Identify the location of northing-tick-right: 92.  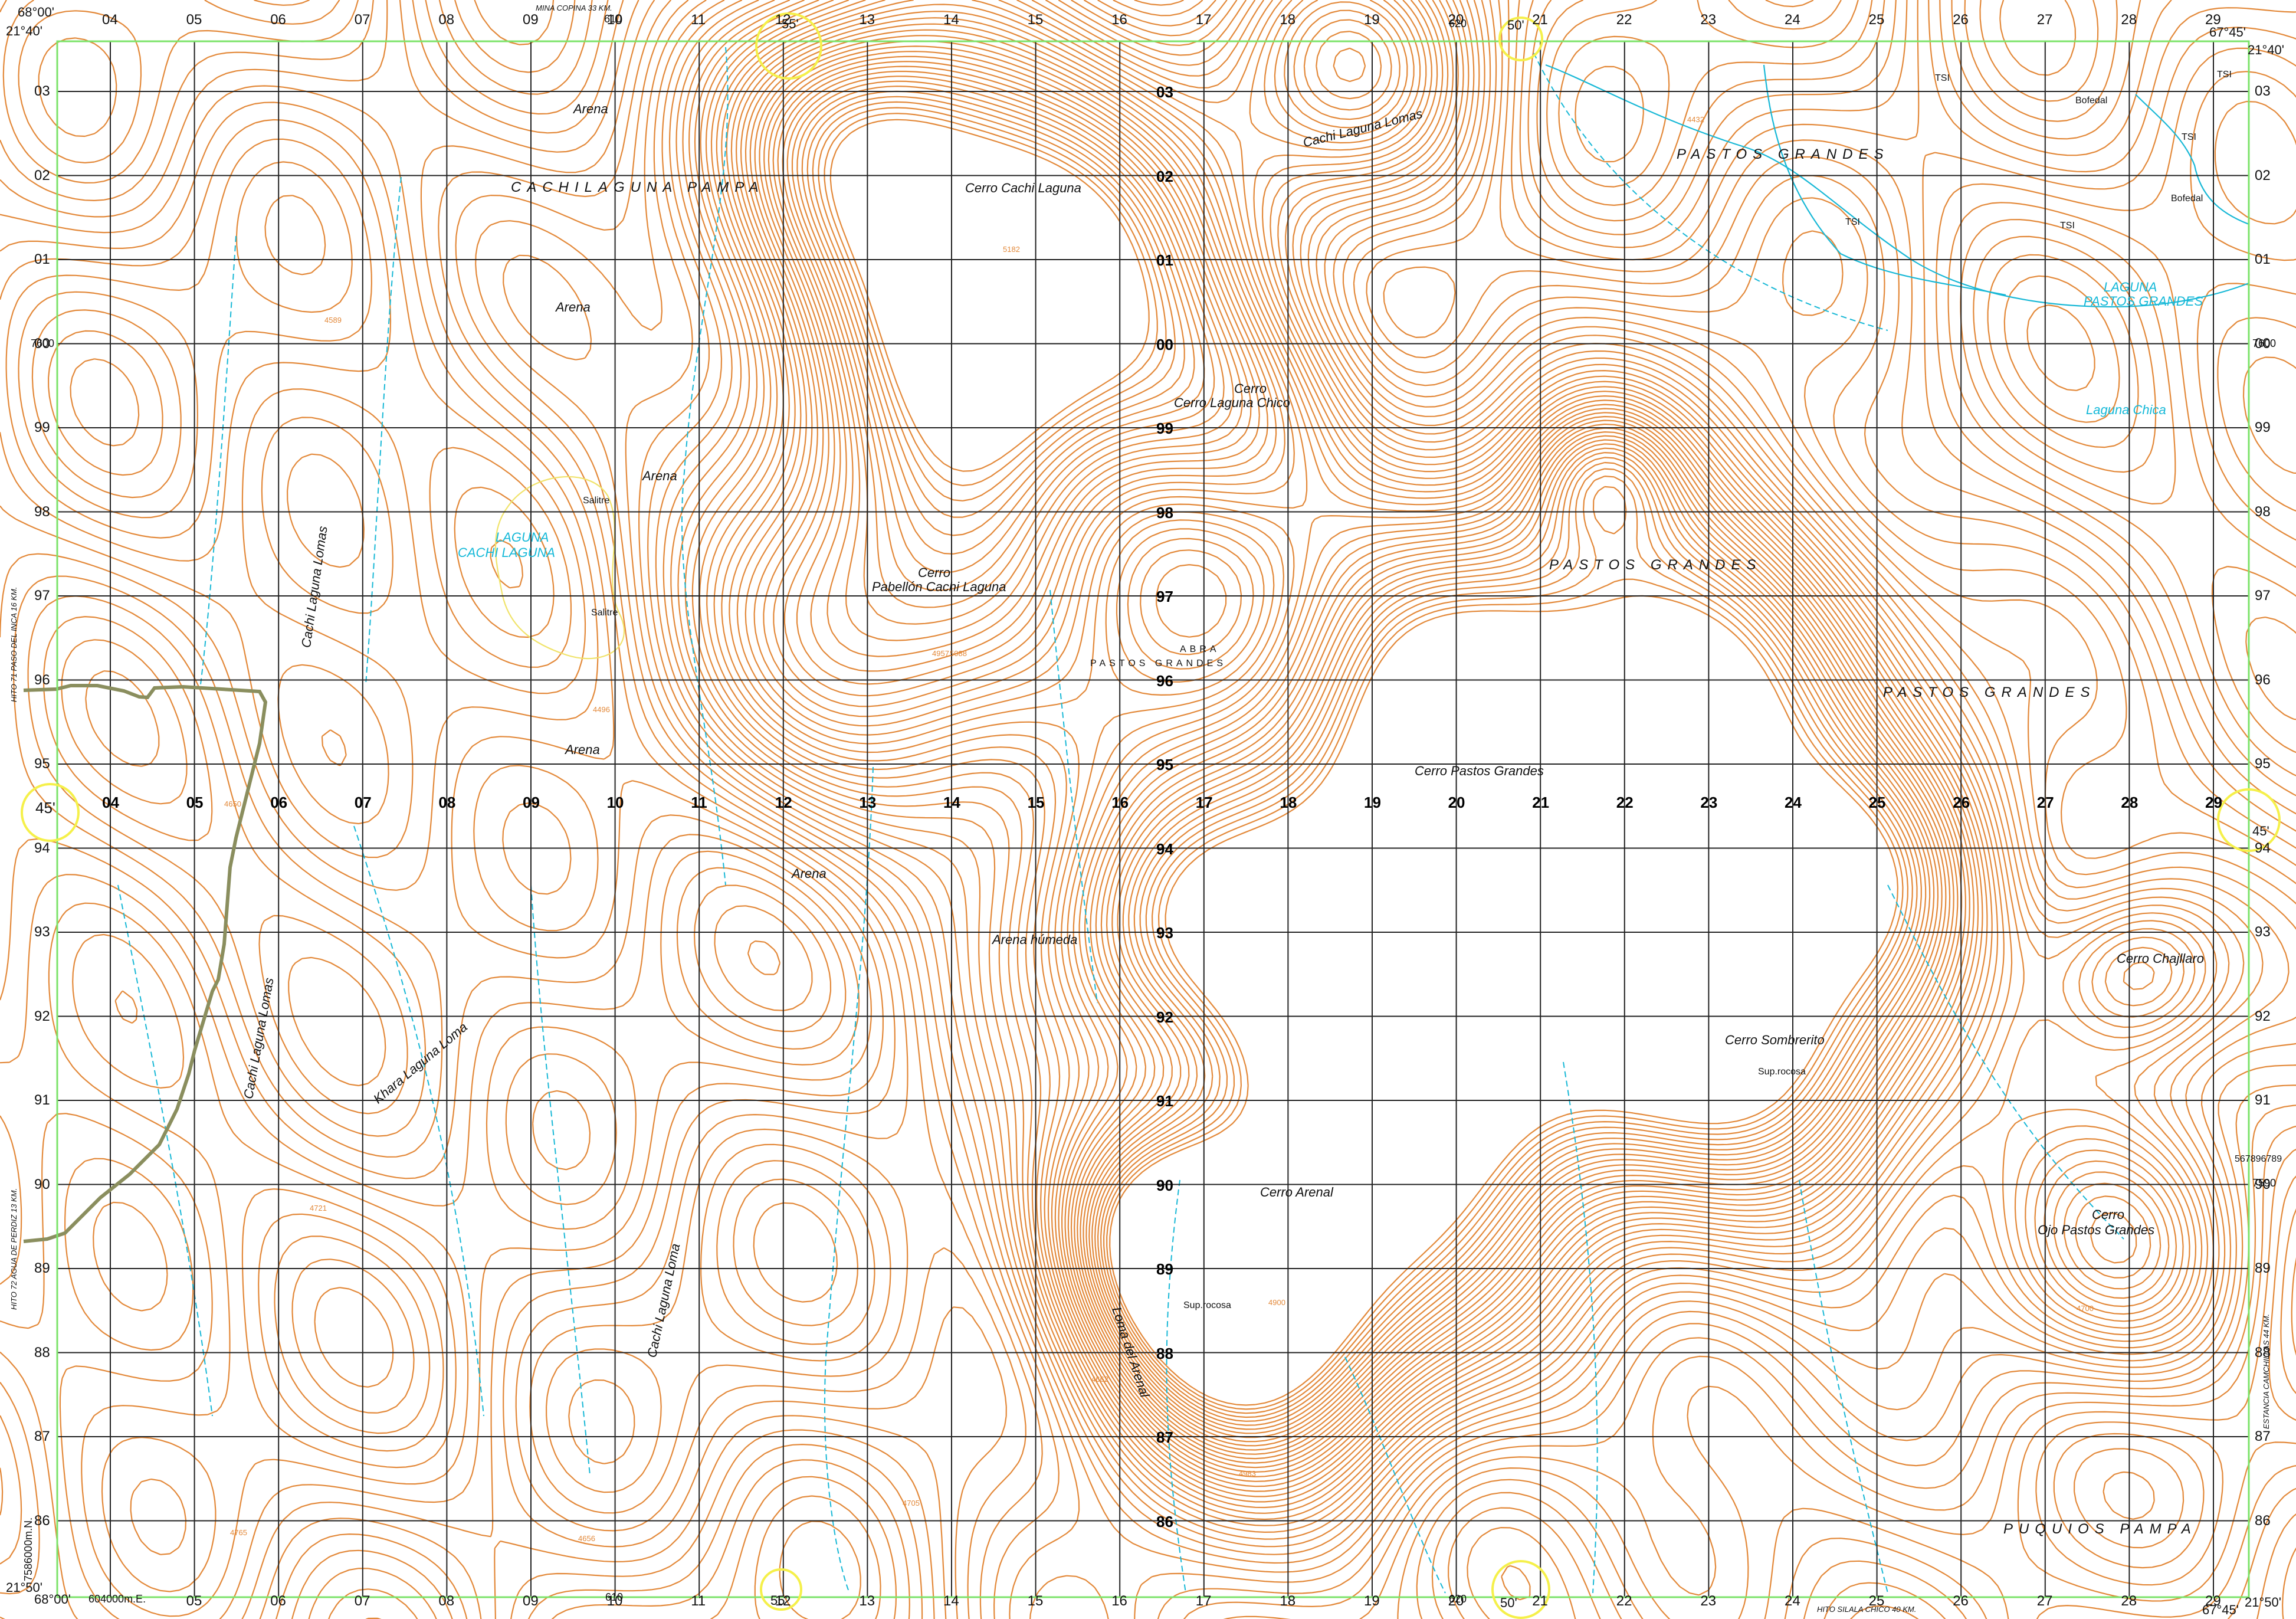
(2263, 1016).